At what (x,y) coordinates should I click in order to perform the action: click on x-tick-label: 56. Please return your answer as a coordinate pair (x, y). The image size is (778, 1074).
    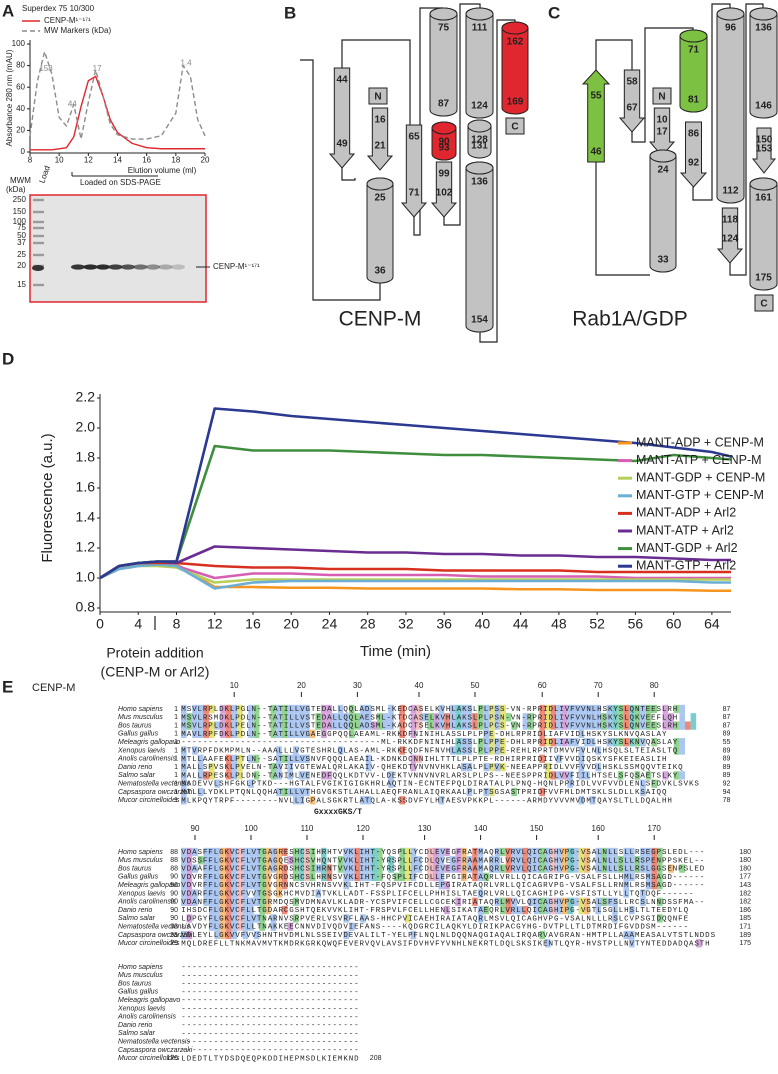
    Looking at the image, I should click on (636, 623).